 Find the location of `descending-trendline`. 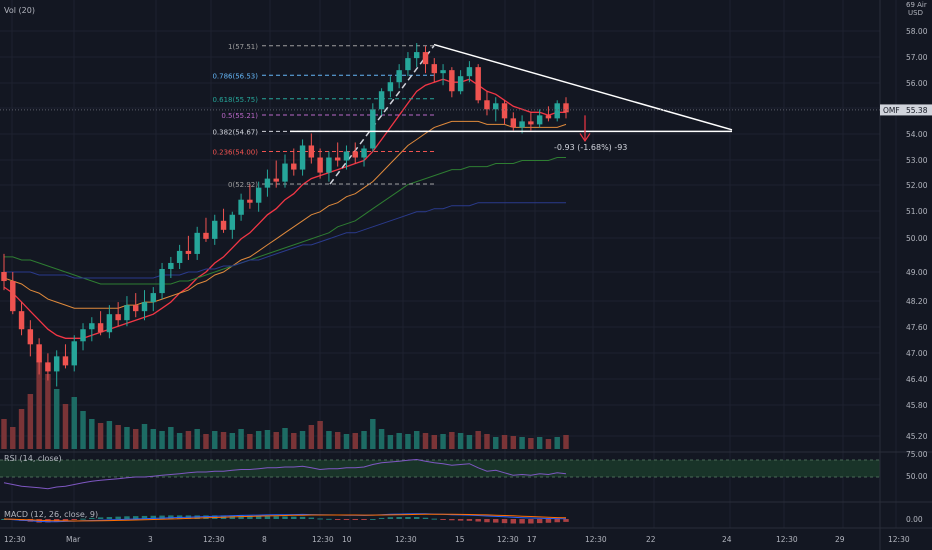

descending-trendline is located at coordinates (583, 87).